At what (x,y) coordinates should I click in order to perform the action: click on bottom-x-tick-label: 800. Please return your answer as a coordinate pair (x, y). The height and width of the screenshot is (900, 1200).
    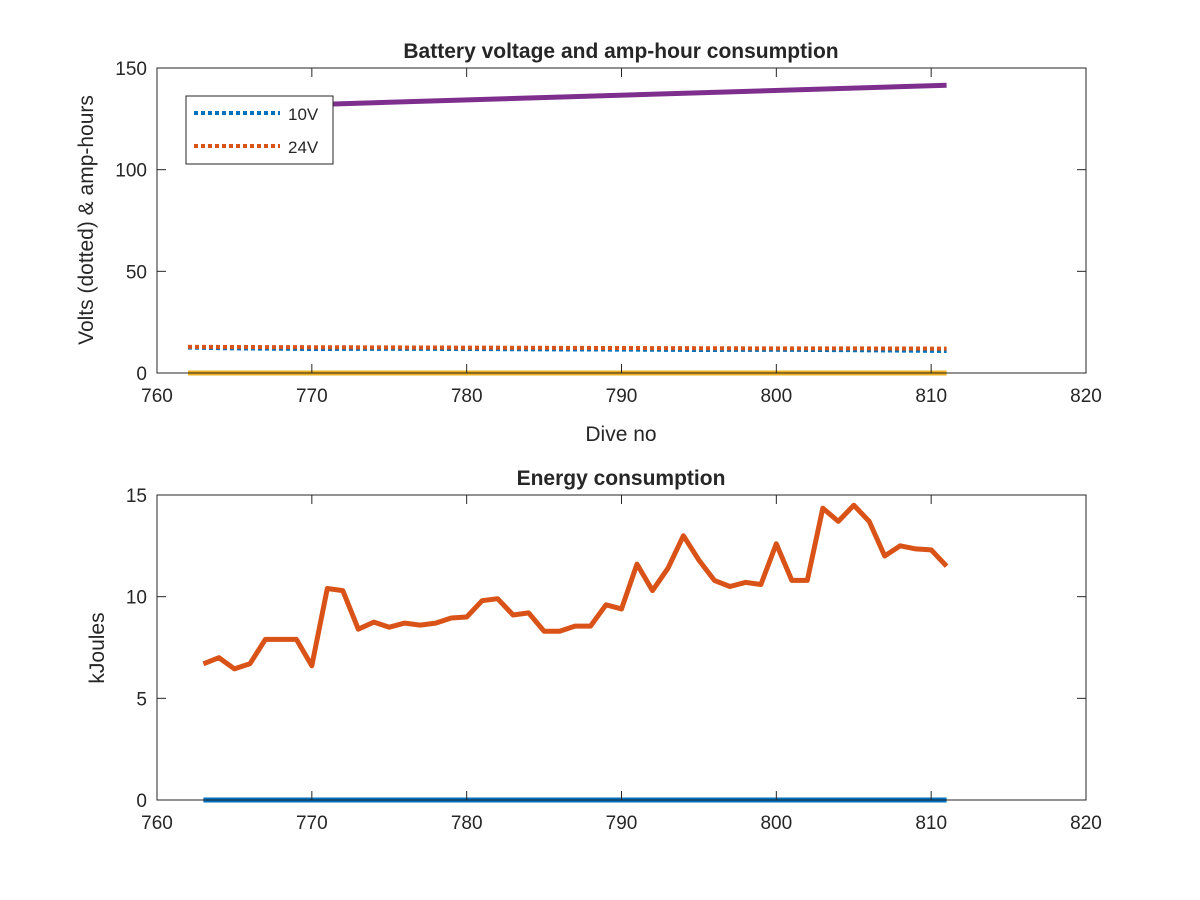
    Looking at the image, I should click on (776, 823).